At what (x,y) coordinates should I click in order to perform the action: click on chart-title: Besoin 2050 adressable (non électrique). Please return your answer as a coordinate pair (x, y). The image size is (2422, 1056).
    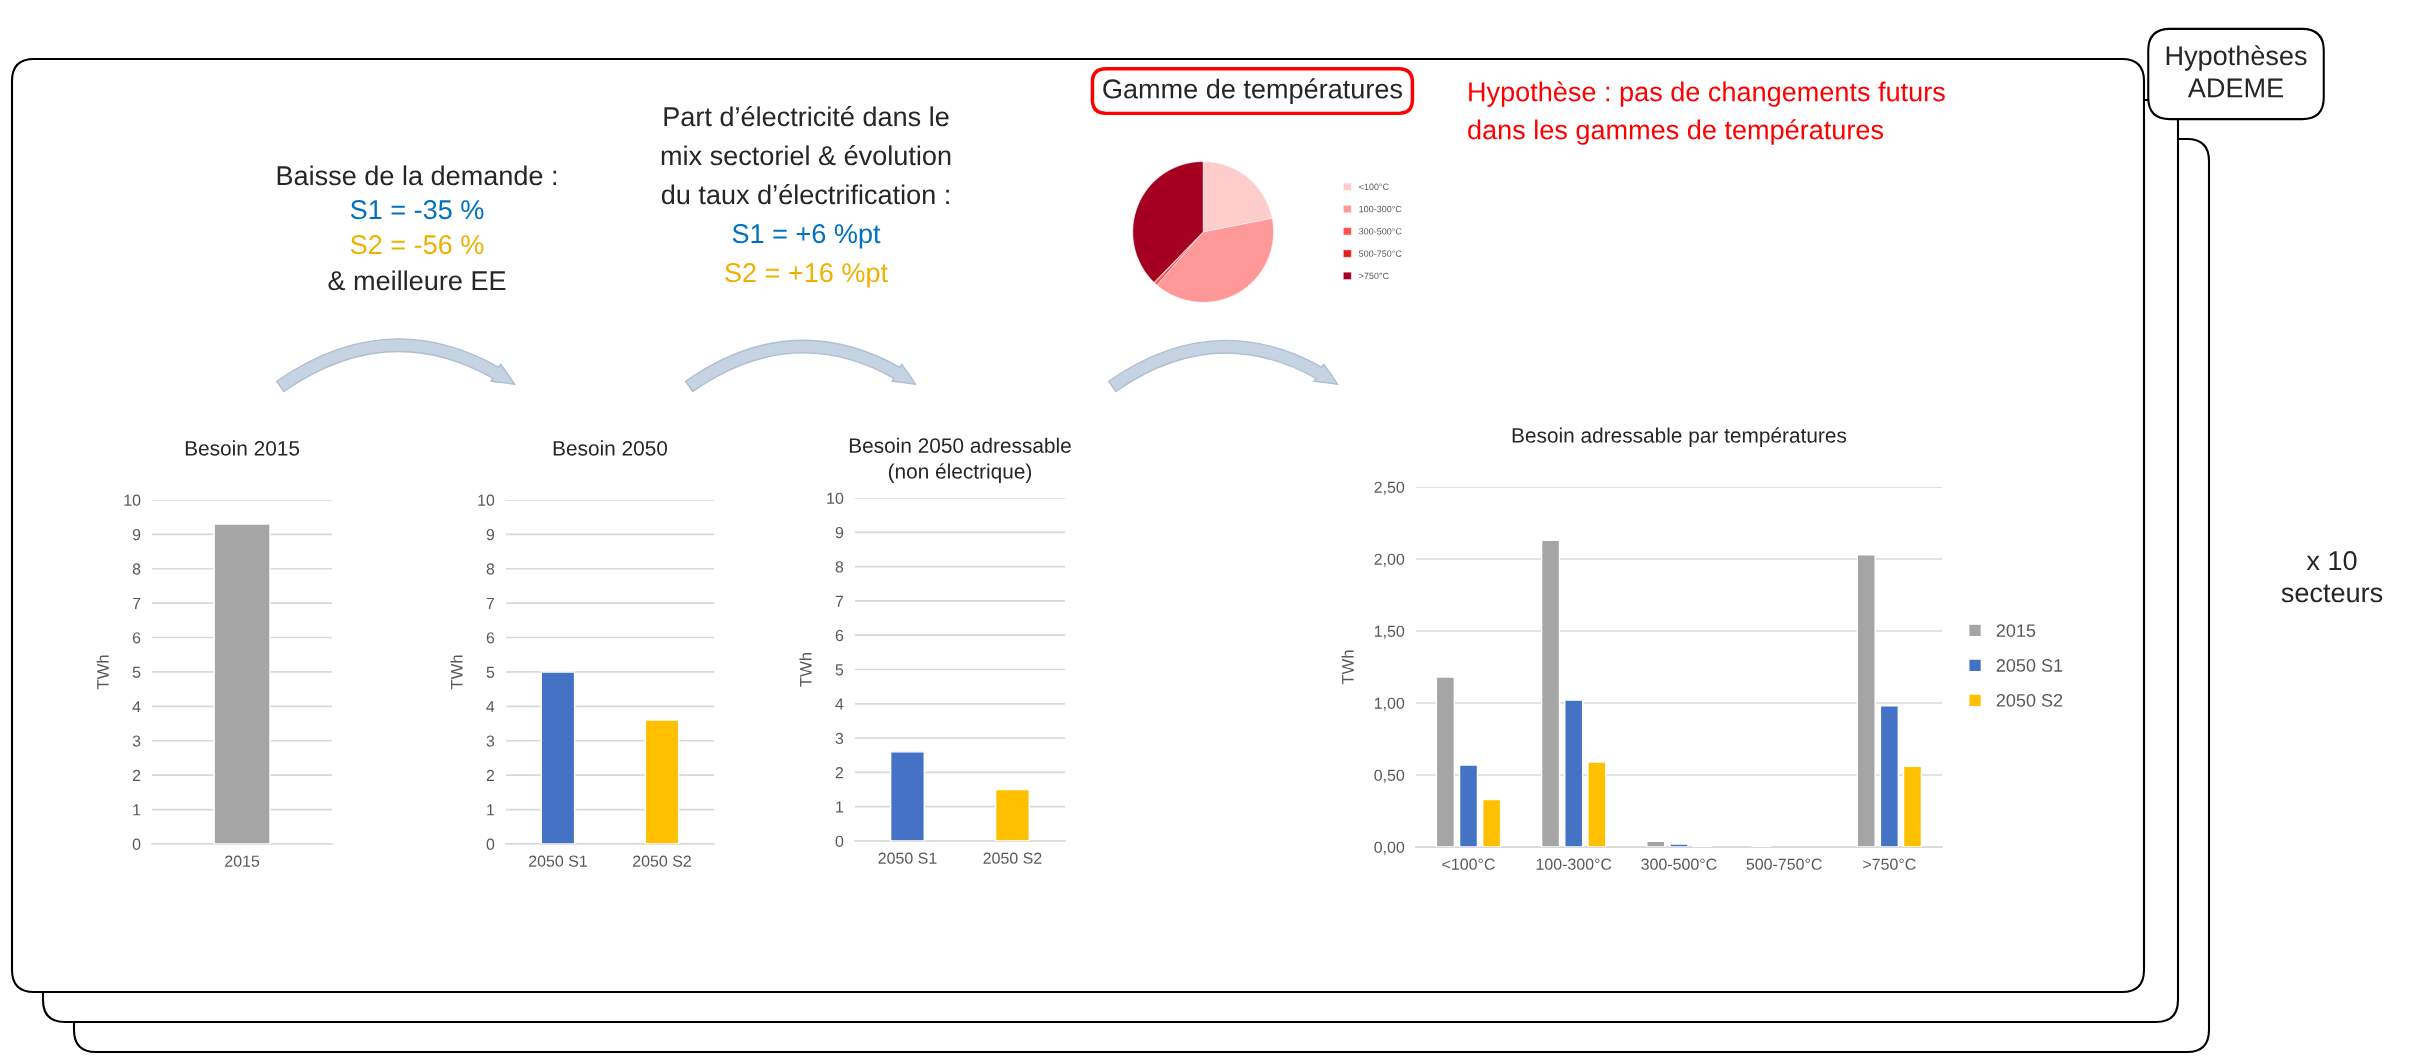
    Looking at the image, I should click on (960, 460).